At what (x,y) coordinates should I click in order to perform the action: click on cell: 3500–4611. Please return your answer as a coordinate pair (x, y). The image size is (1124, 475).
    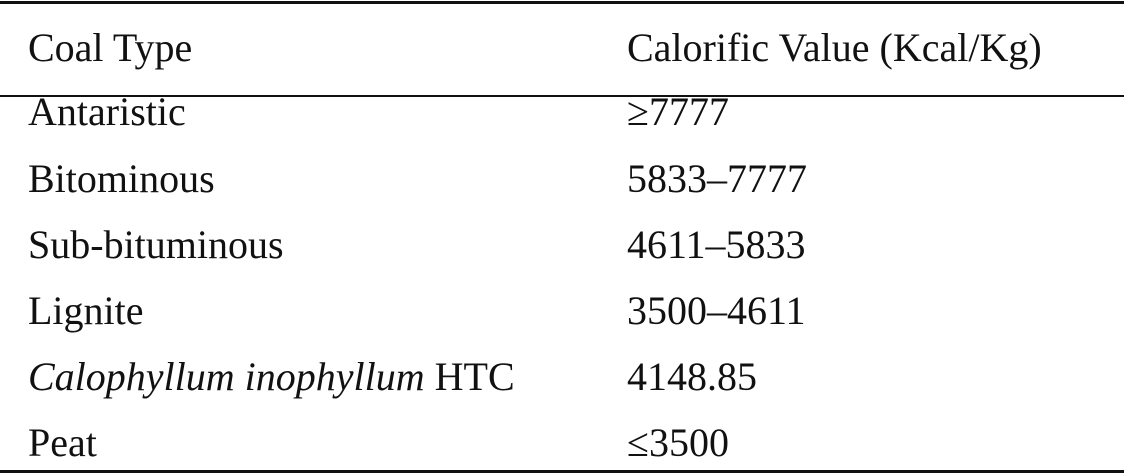
    Looking at the image, I should click on (716, 310).